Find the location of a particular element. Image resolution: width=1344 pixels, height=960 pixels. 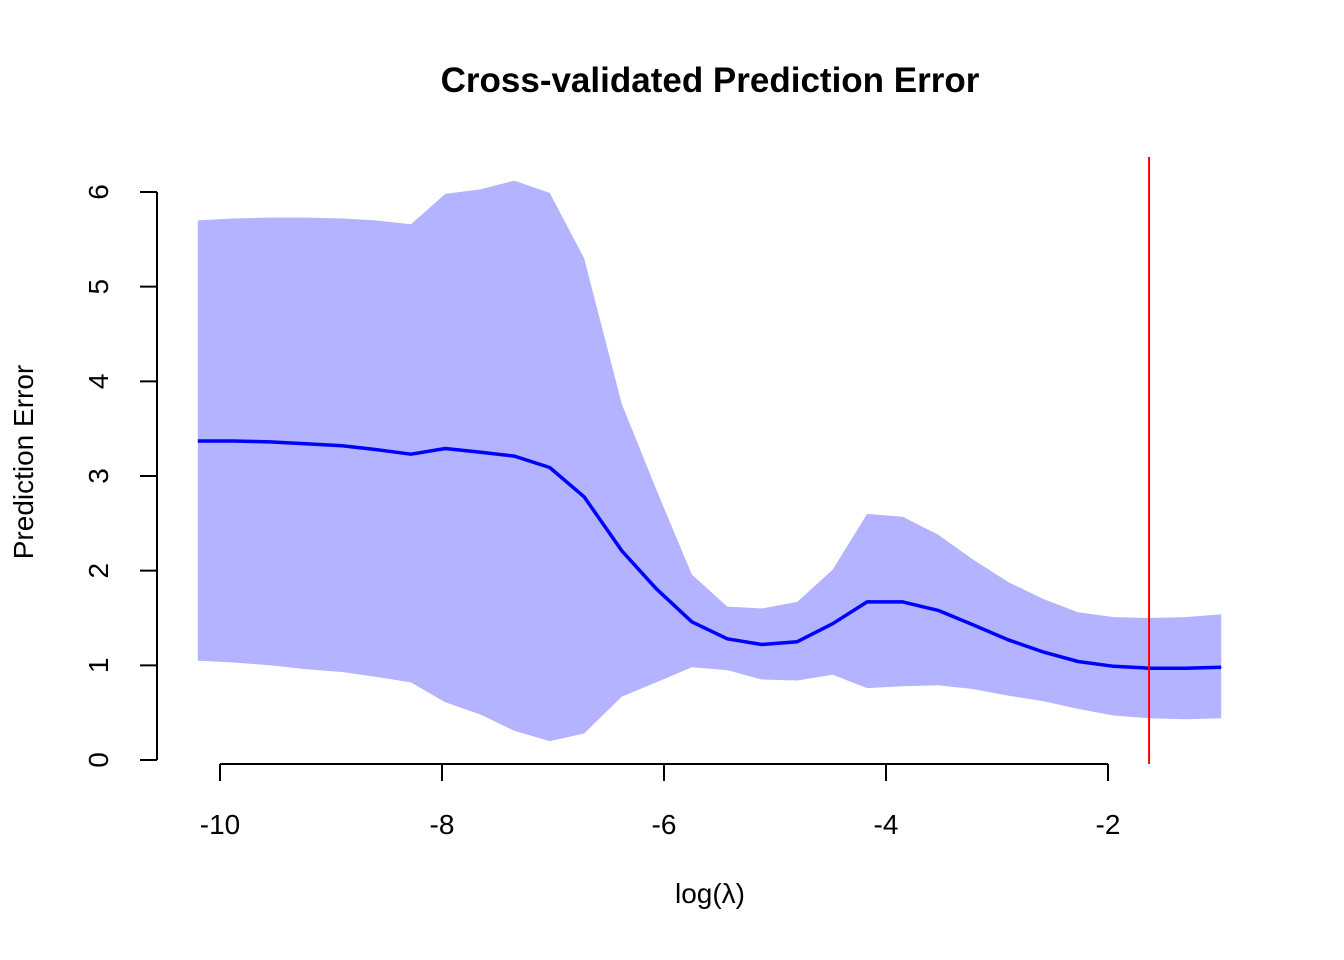

x-tick-label: -8 is located at coordinates (442, 824).